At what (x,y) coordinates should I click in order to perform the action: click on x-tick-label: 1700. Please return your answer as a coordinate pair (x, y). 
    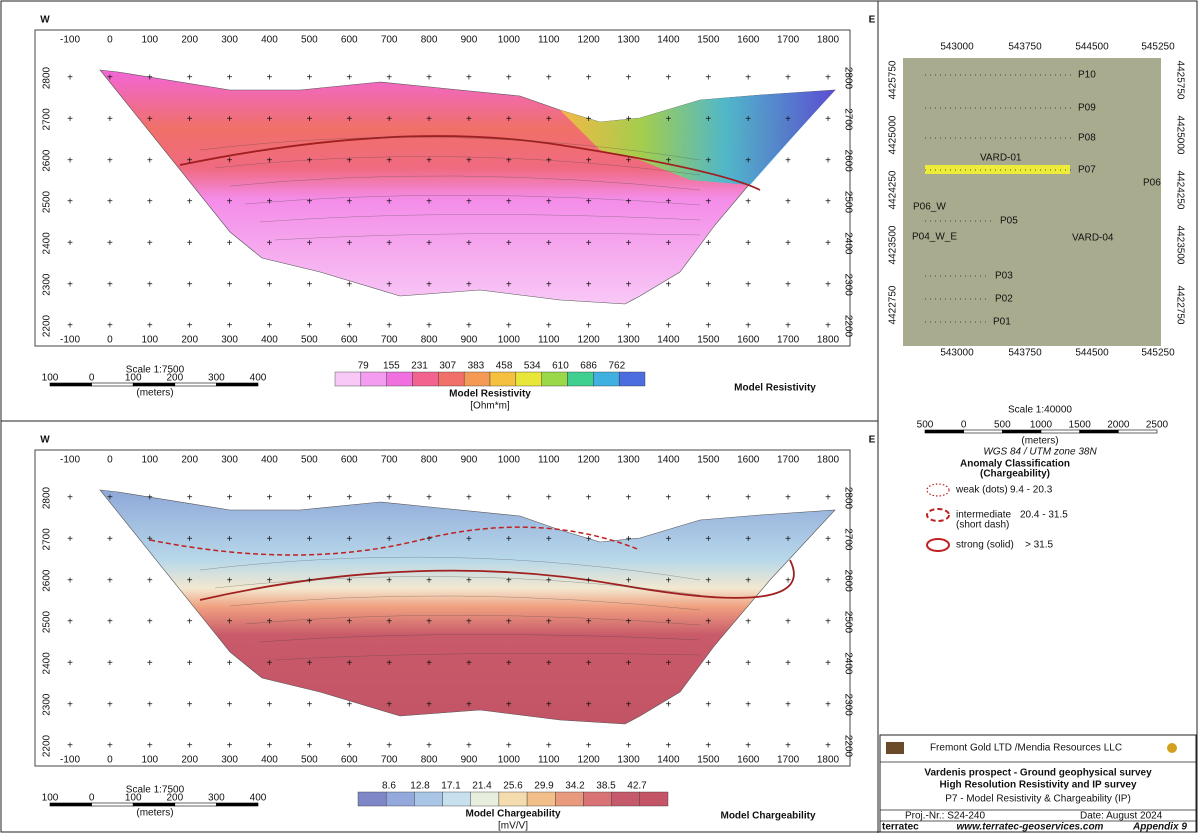
    Looking at the image, I should click on (788, 760).